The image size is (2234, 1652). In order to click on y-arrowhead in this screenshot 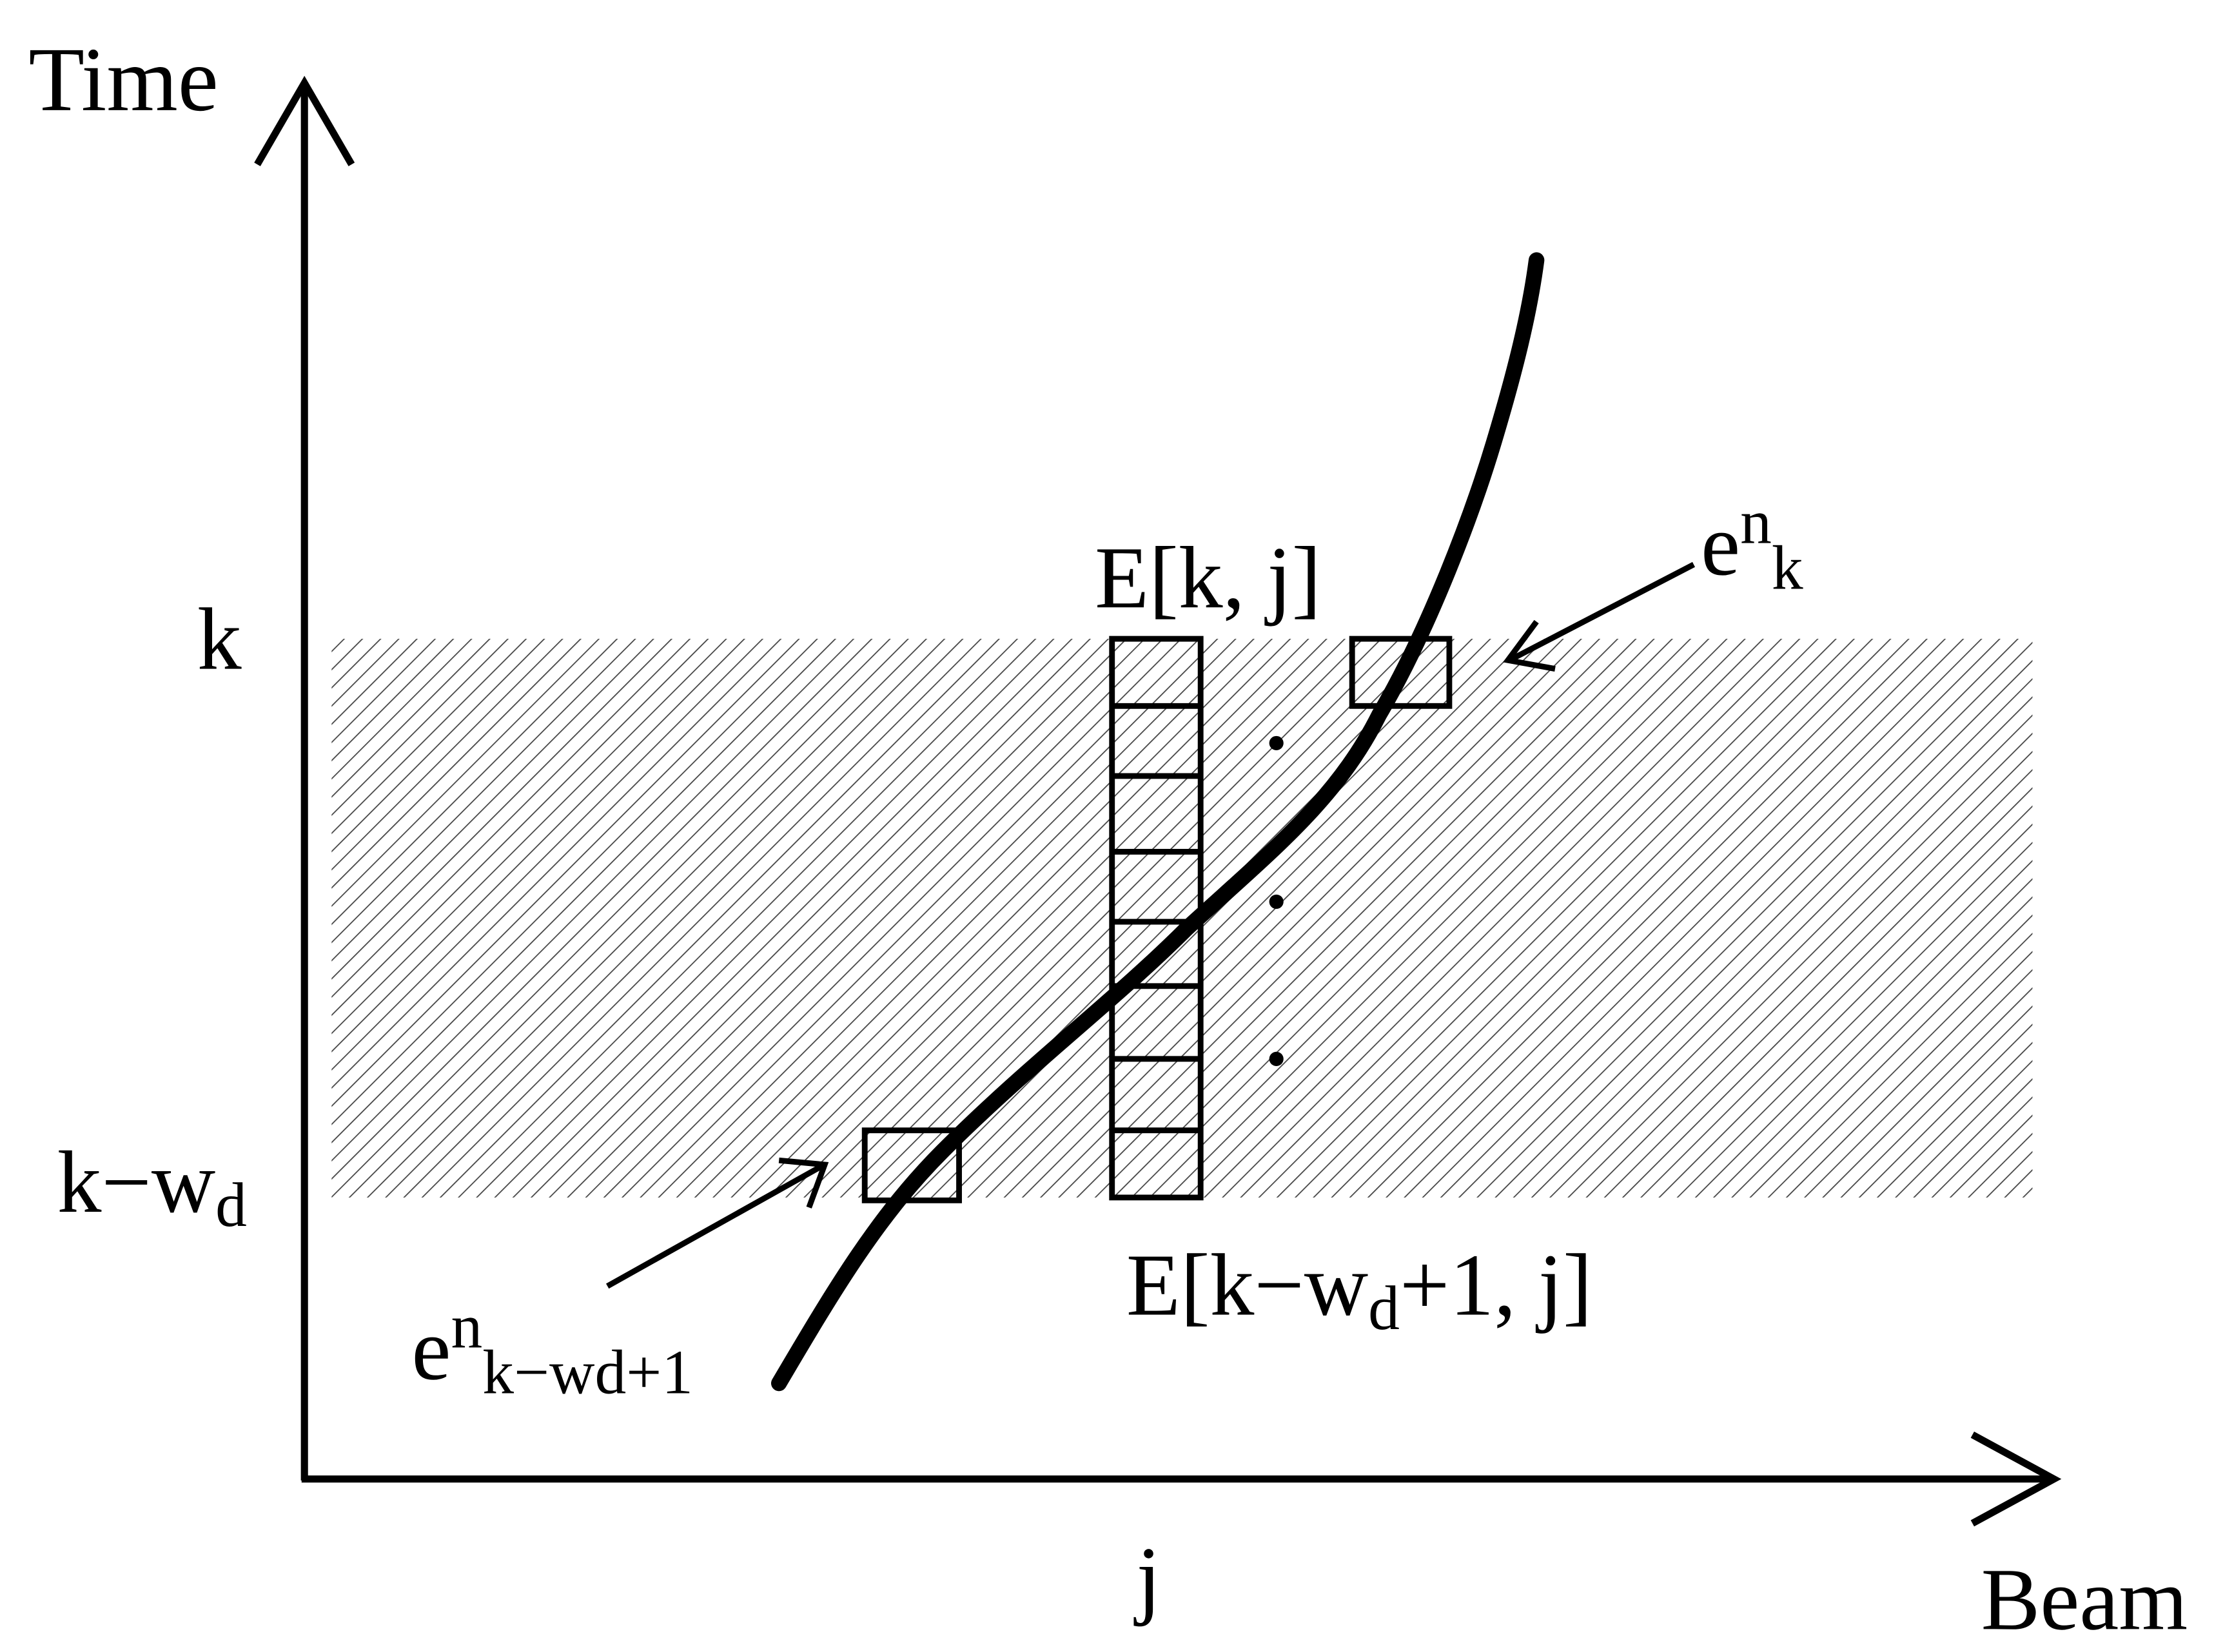, I will do `click(304, 120)`.